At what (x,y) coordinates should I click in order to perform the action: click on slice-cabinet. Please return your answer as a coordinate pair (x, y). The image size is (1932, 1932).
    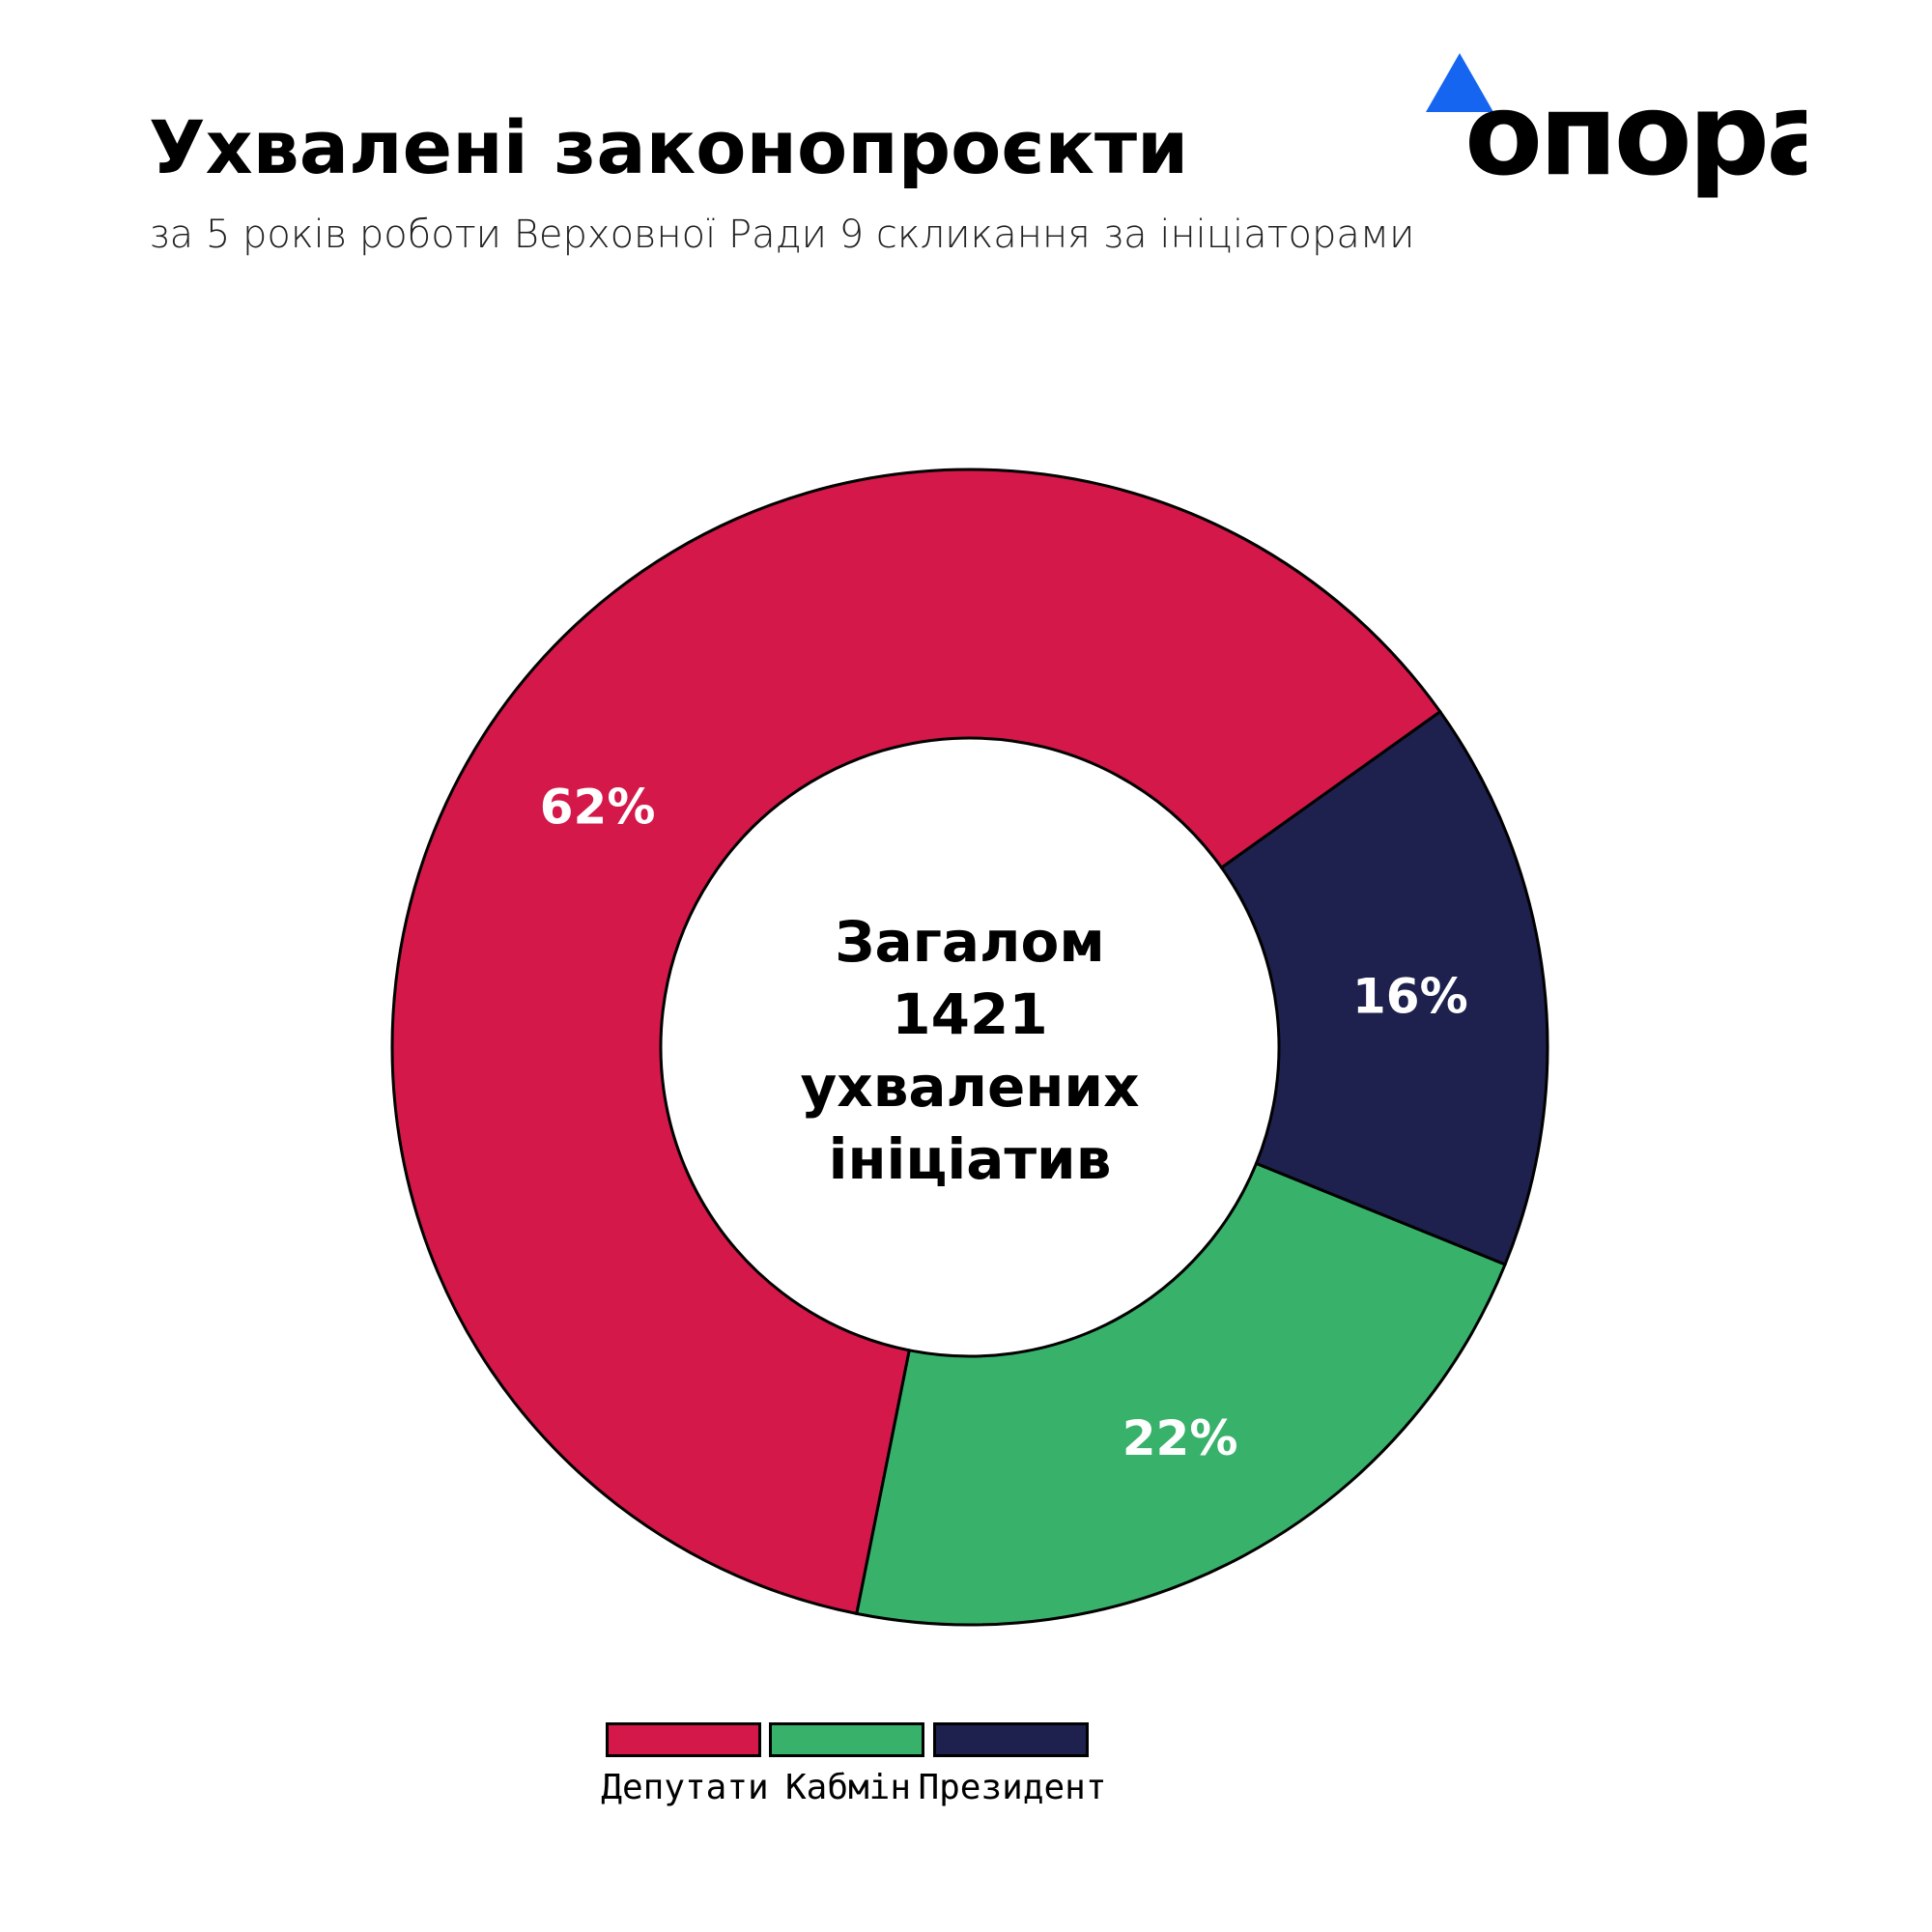
    Looking at the image, I should click on (1181, 1394).